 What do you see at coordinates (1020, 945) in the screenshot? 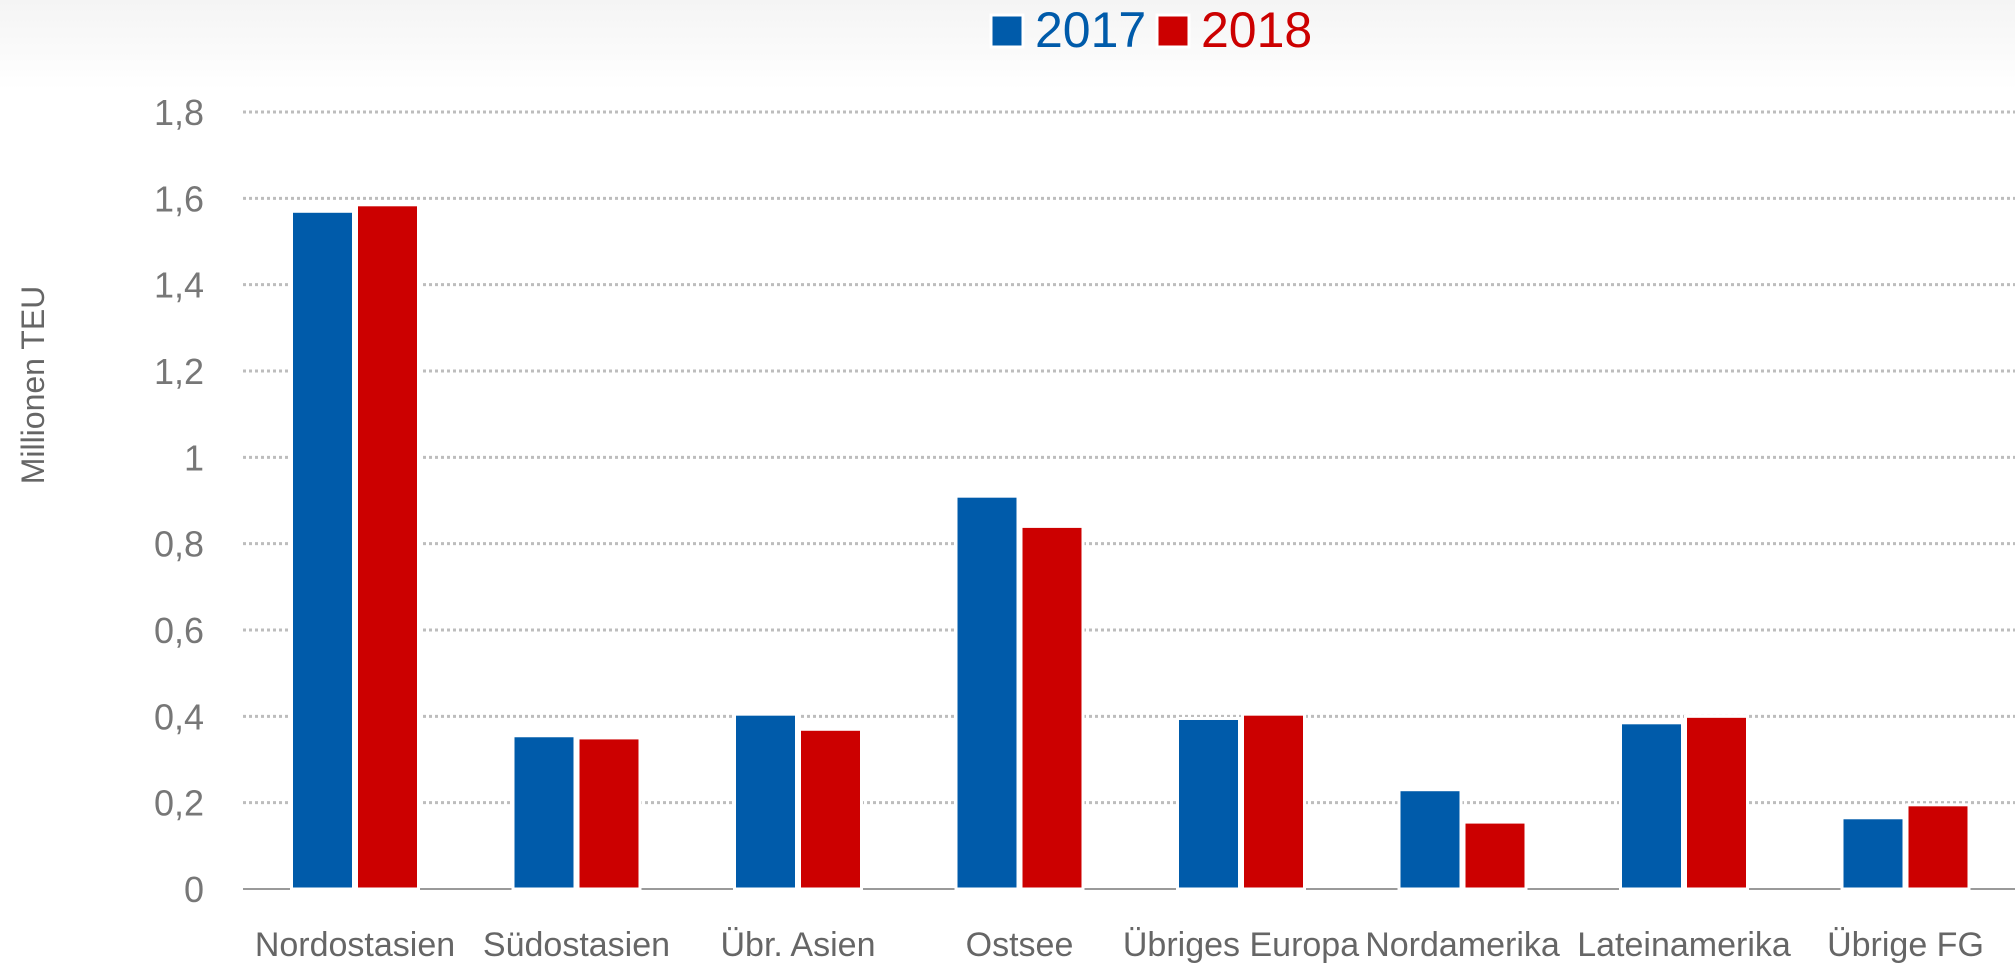
I see `x-category-label: Ostsee` at bounding box center [1020, 945].